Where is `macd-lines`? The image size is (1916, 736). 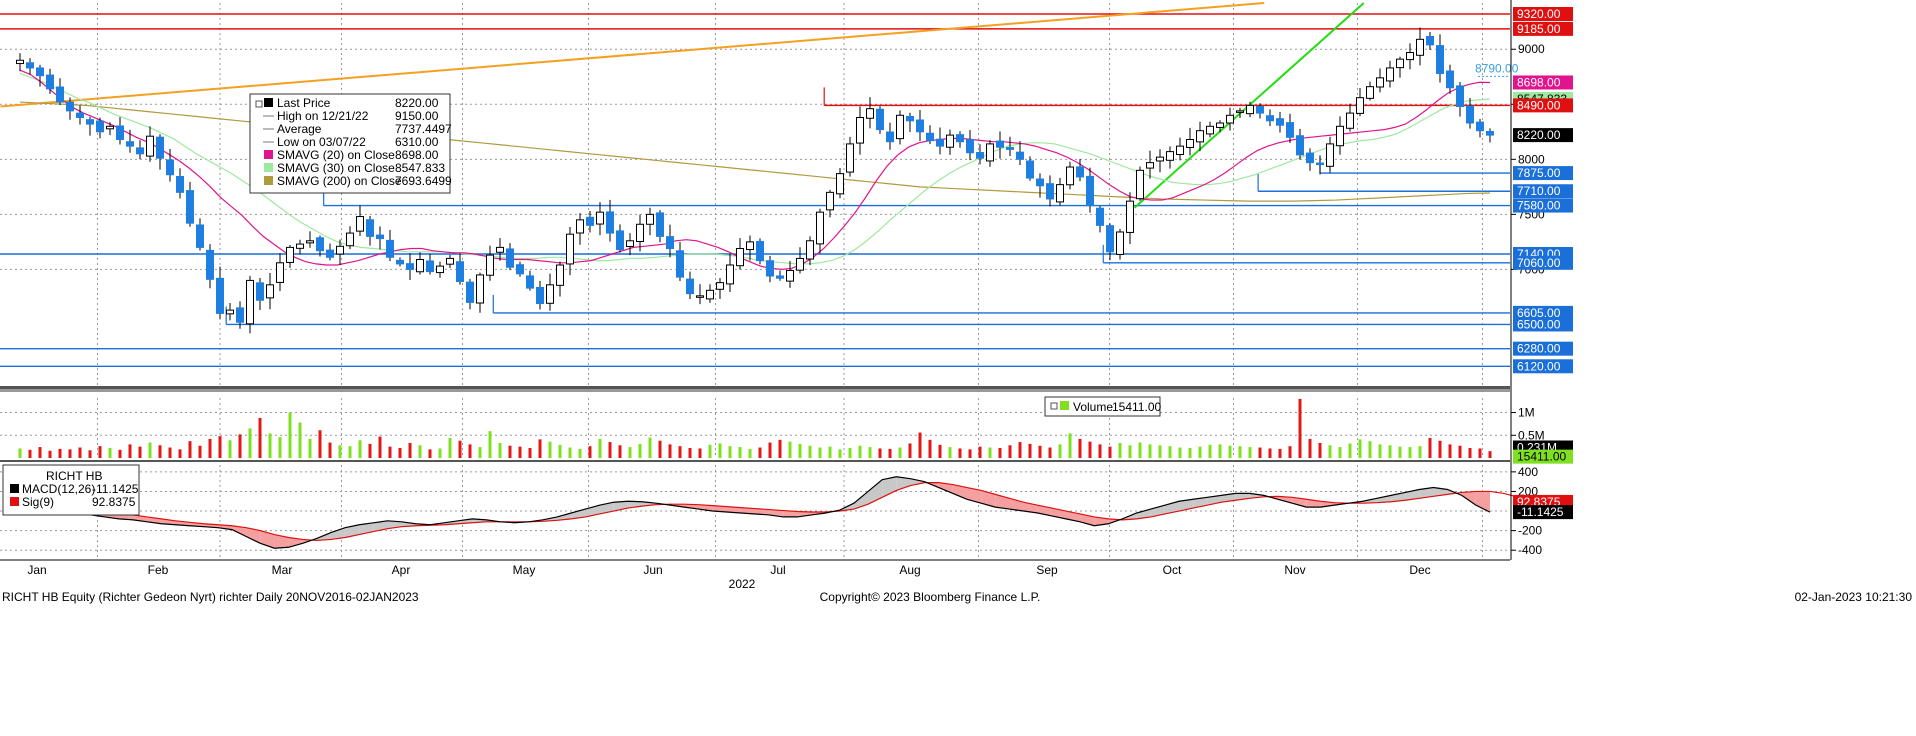 macd-lines is located at coordinates (776, 512).